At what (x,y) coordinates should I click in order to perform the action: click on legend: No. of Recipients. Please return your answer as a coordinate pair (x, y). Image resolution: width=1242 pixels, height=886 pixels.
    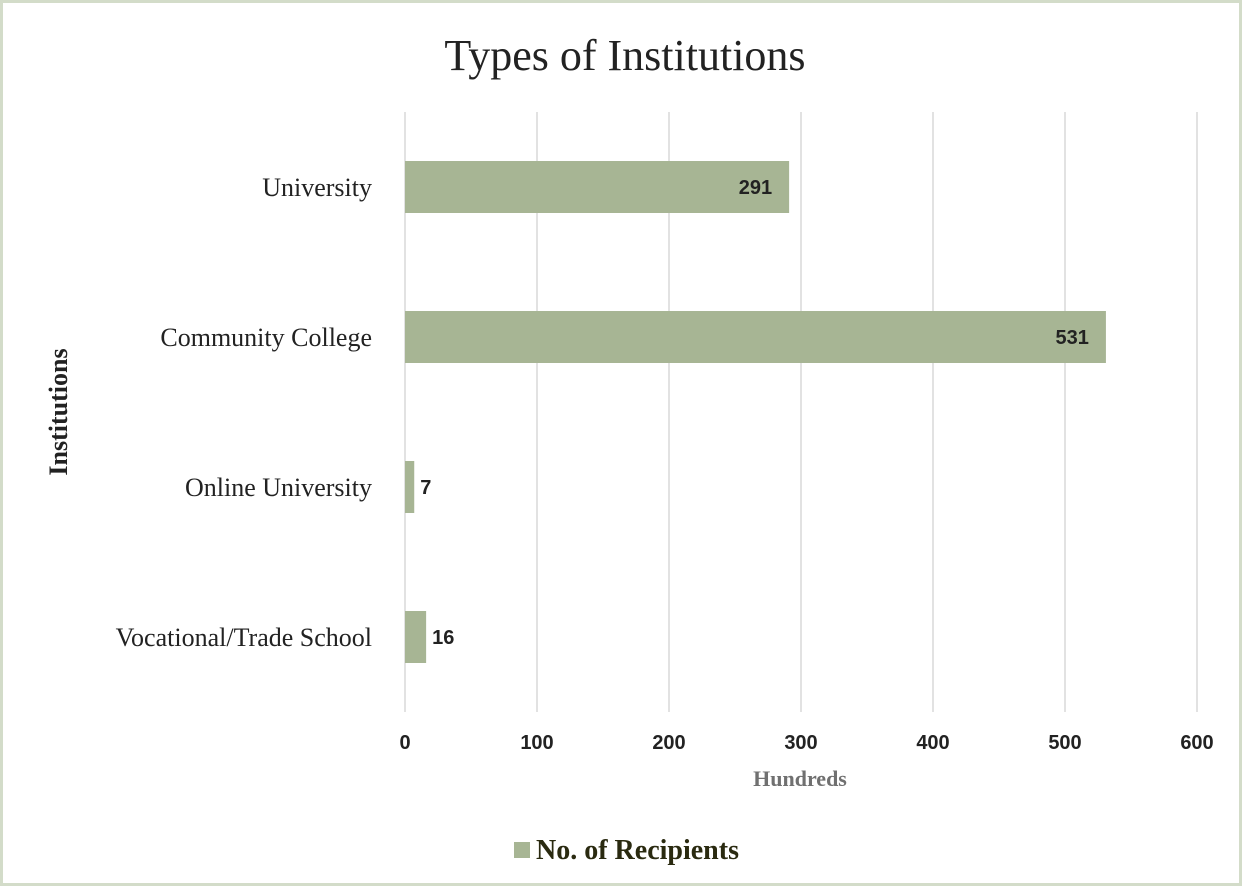
    Looking at the image, I should click on (626, 850).